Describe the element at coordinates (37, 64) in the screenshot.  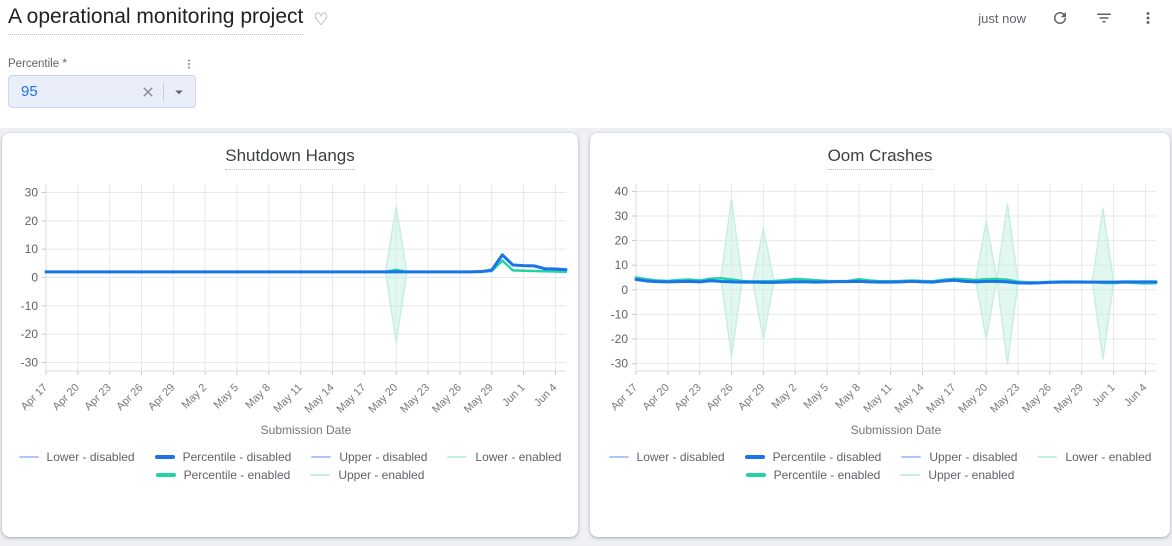
I see `filter-label: Percentile *` at that location.